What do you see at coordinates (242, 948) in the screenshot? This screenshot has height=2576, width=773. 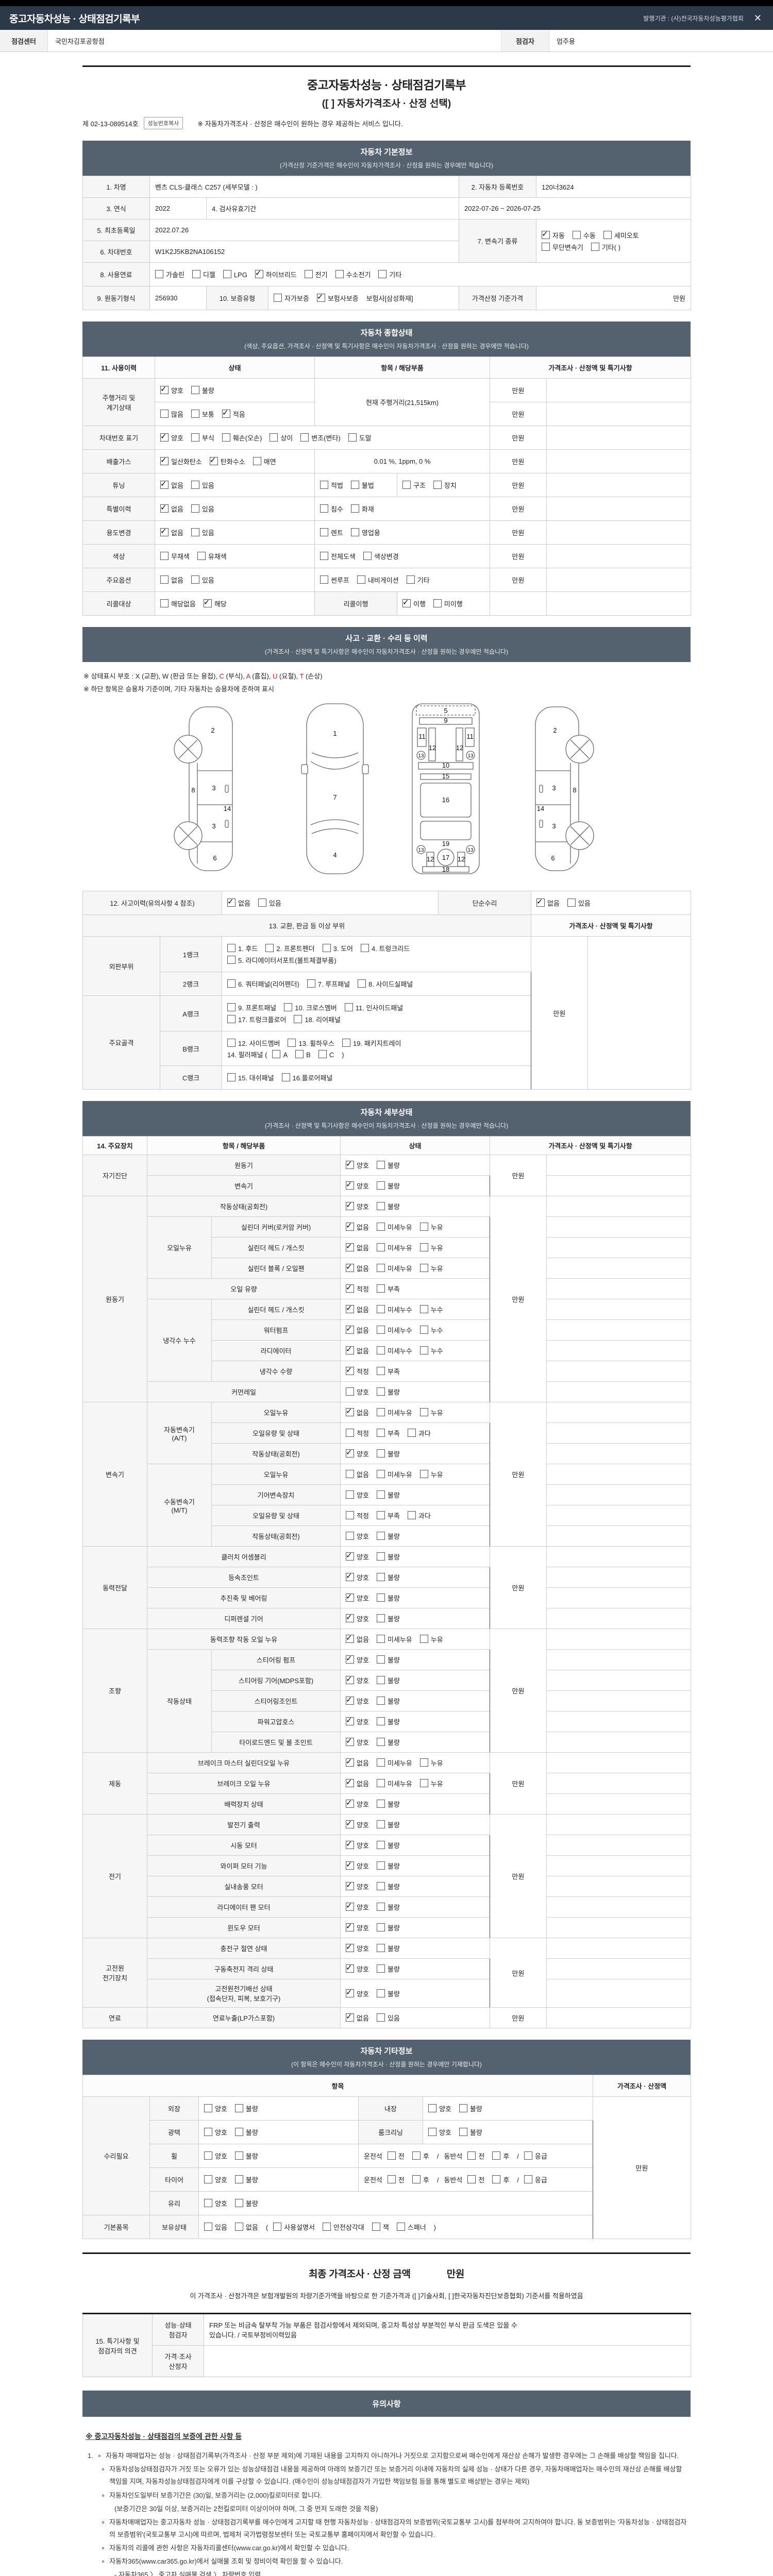 I see `checkbox-1. 후드: 1. 후드` at bounding box center [242, 948].